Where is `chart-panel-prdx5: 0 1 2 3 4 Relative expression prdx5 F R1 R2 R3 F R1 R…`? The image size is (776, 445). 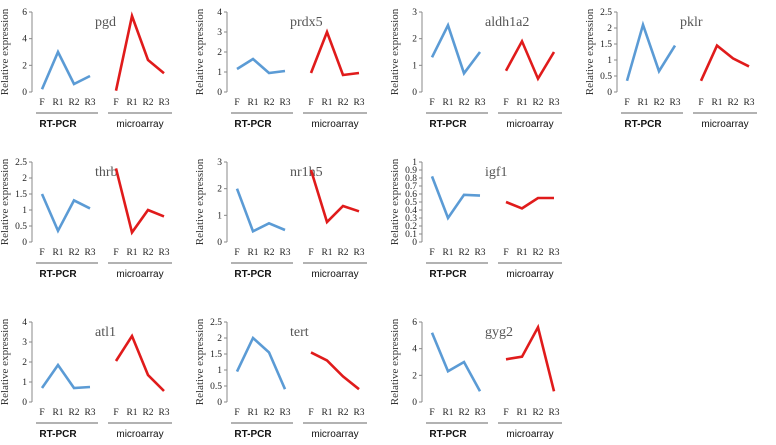
chart-panel-prdx5: 0 1 2 3 4 Relative expression prdx5 F R1 R2 R3 F R1 R… is located at coordinates (280, 69).